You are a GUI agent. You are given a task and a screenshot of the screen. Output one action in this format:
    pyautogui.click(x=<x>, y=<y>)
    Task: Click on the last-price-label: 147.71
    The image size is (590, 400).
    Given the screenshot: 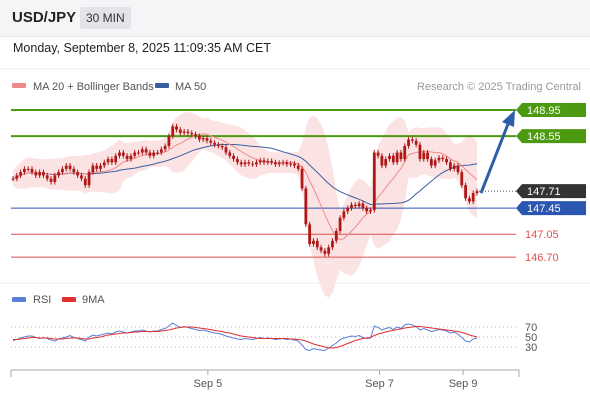 What is the action you would take?
    pyautogui.click(x=544, y=192)
    